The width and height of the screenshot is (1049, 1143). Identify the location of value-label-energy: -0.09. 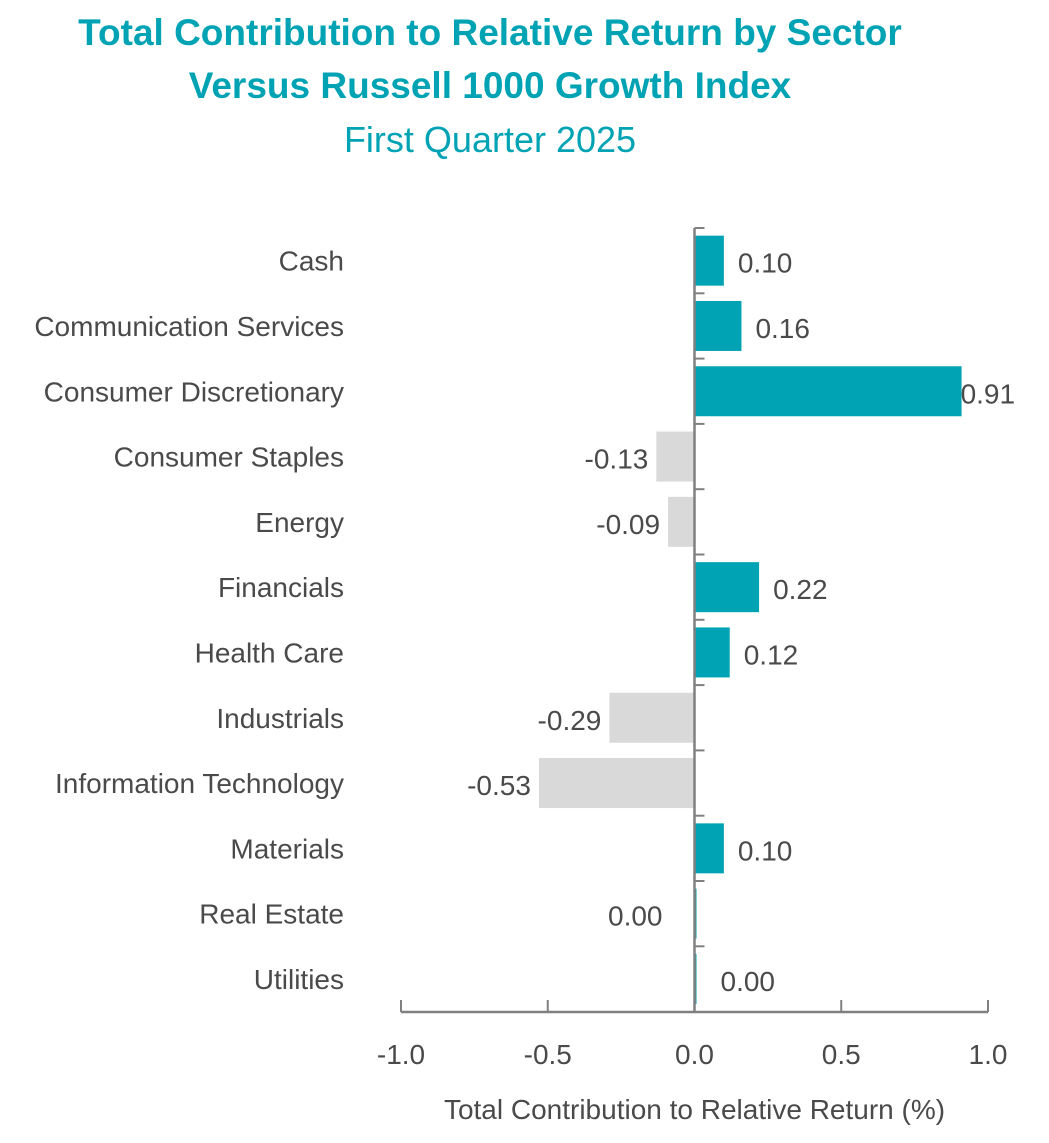
(628, 524).